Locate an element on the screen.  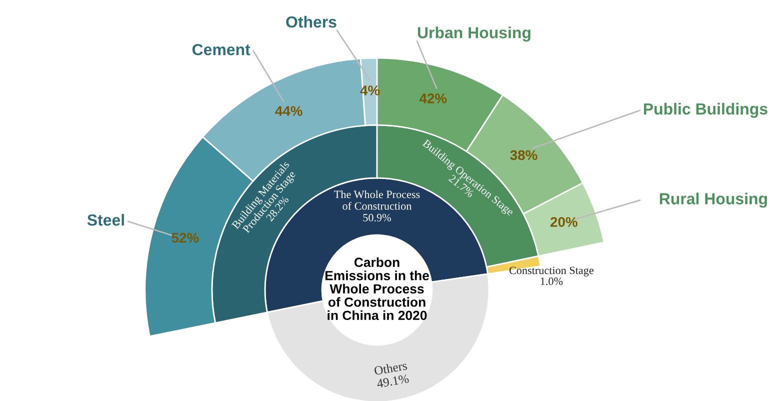
category-label: Steel is located at coordinates (105, 220).